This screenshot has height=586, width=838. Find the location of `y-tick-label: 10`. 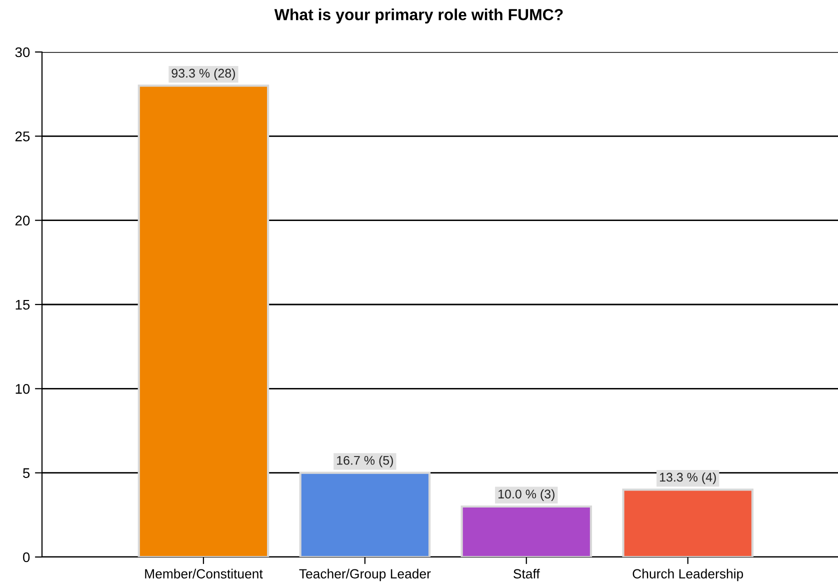

y-tick-label: 10 is located at coordinates (23, 389).